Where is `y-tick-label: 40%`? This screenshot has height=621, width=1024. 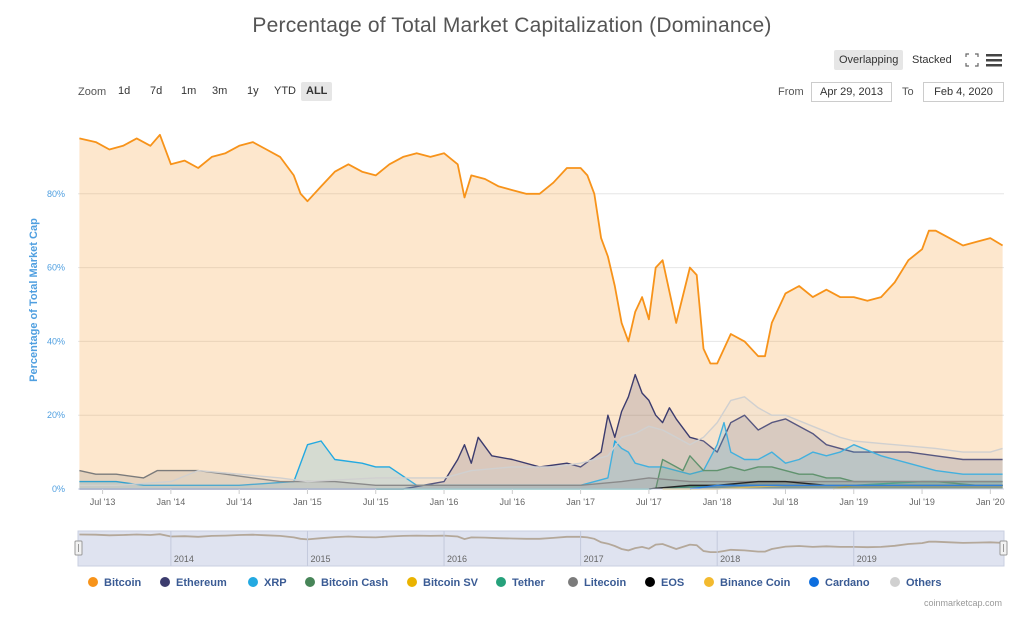
y-tick-label: 40% is located at coordinates (56, 341).